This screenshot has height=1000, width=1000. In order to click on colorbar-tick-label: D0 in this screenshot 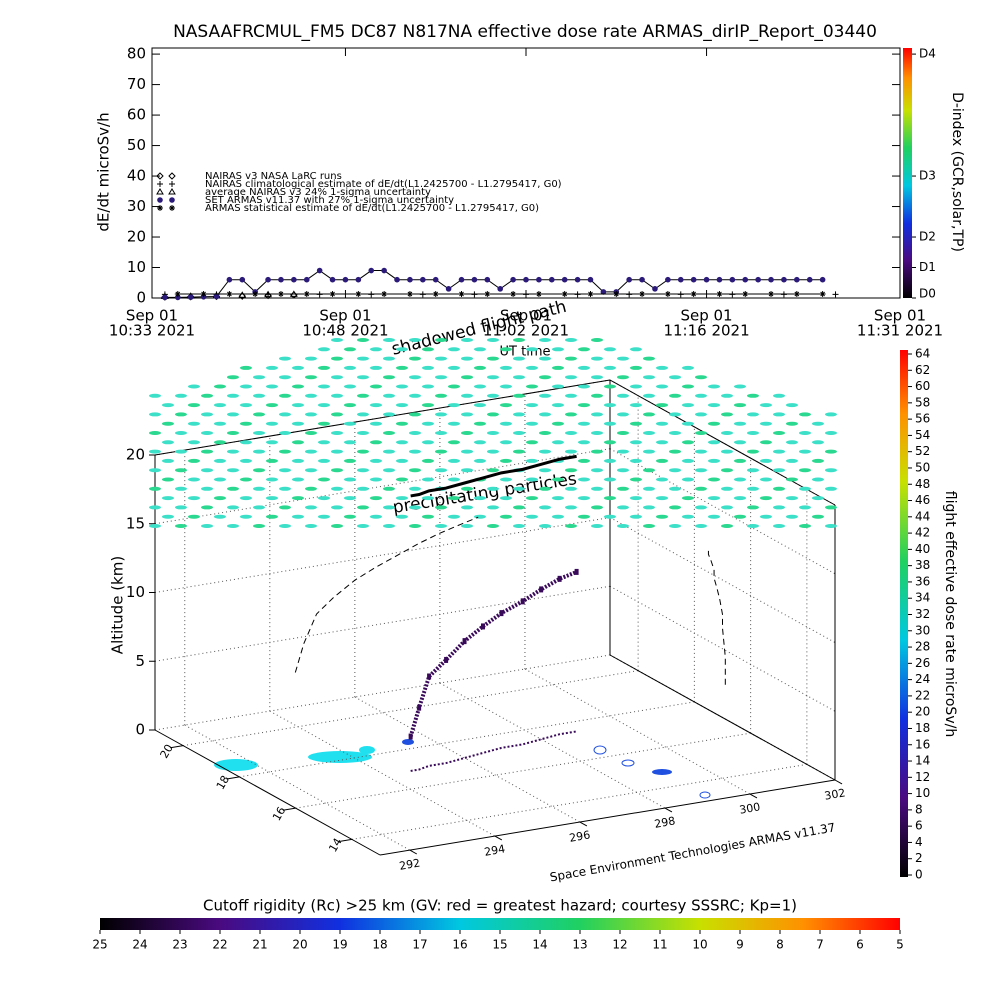, I will do `click(927, 294)`.